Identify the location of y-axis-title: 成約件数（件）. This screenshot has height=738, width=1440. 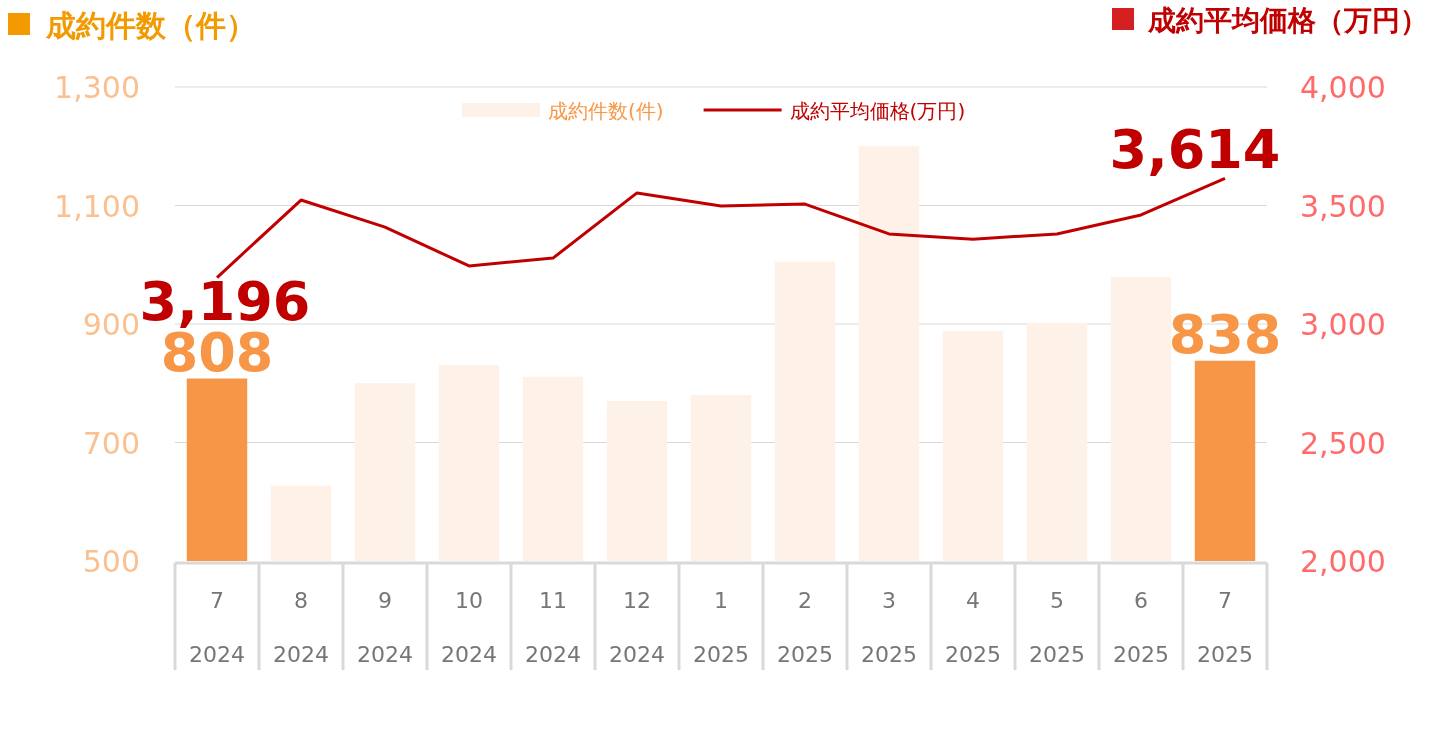
(150, 25).